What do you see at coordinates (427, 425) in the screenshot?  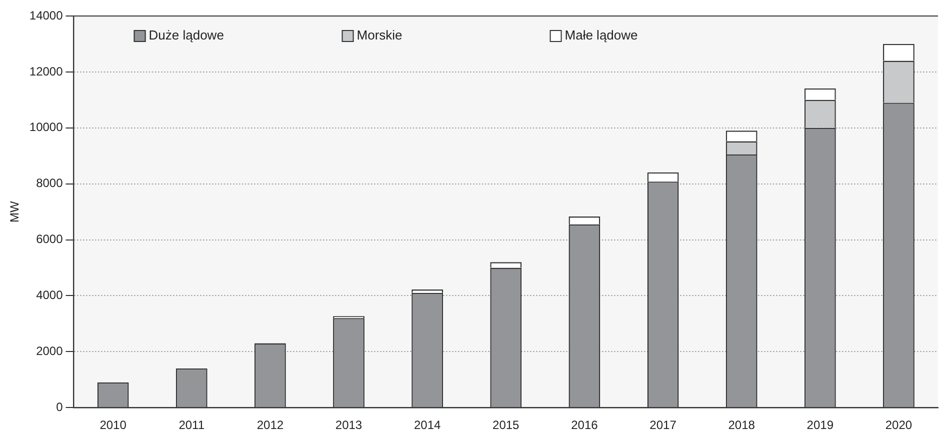 I see `x-tick-label: 2014` at bounding box center [427, 425].